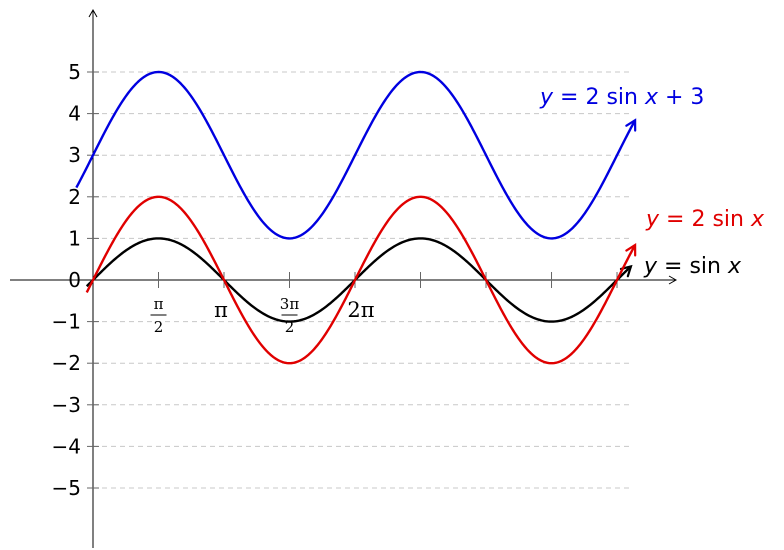 The width and height of the screenshot is (784, 550). I want to click on x-tick-label-numerator: 3π, so click(290, 304).